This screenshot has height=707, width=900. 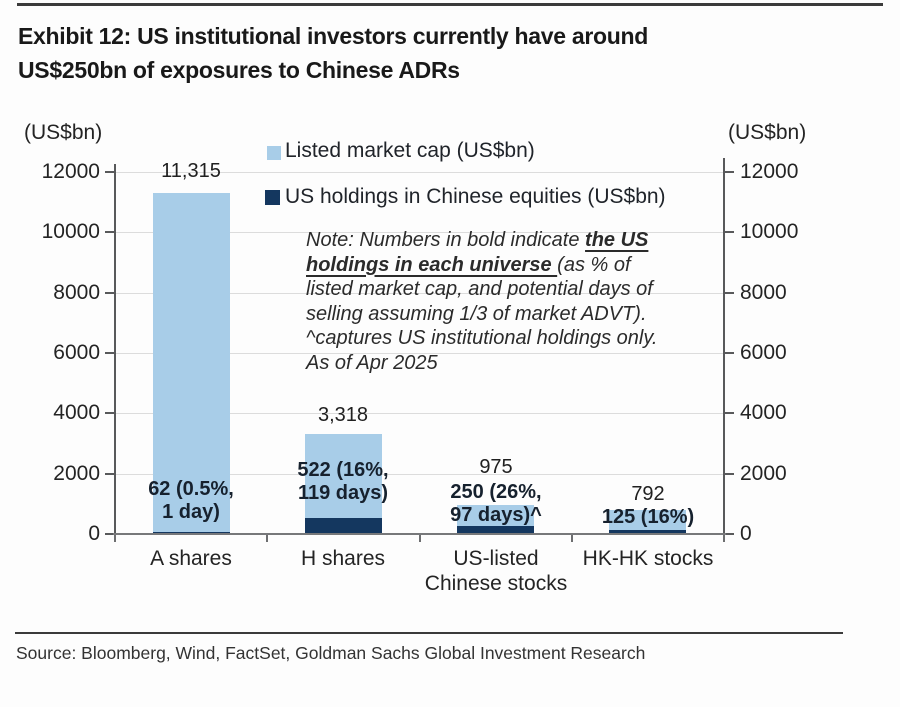 What do you see at coordinates (450, 4) in the screenshot?
I see `top-rule` at bounding box center [450, 4].